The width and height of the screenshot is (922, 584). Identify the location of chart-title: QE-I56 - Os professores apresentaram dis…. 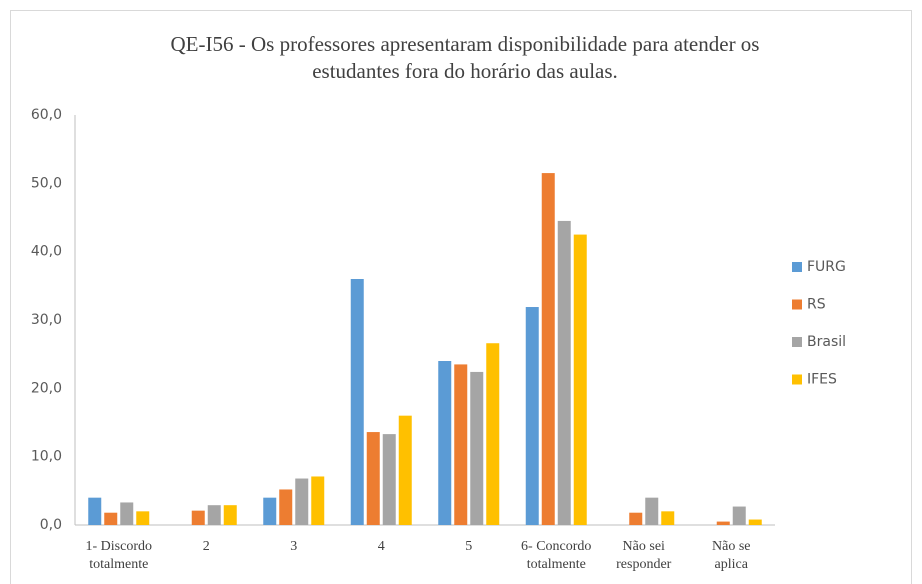
(465, 44).